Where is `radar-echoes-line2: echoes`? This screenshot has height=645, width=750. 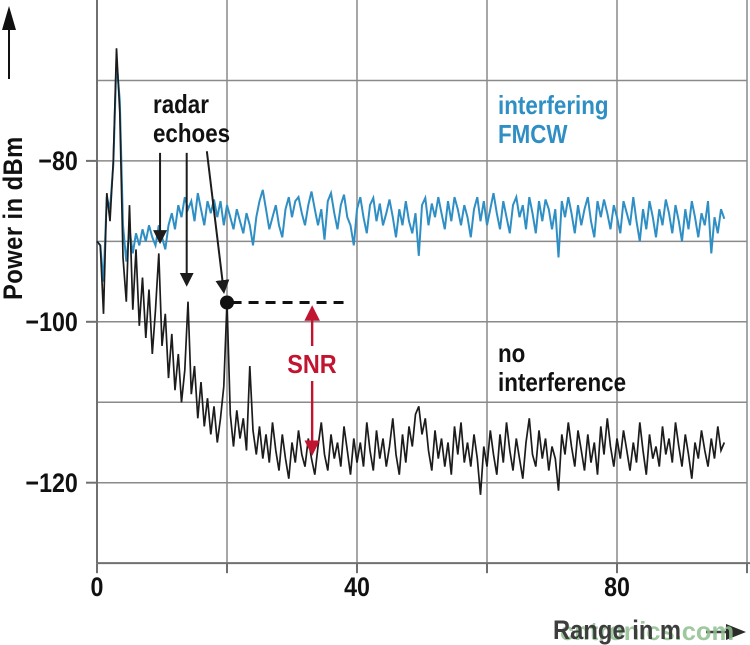
radar-echoes-line2: echoes is located at coordinates (192, 133).